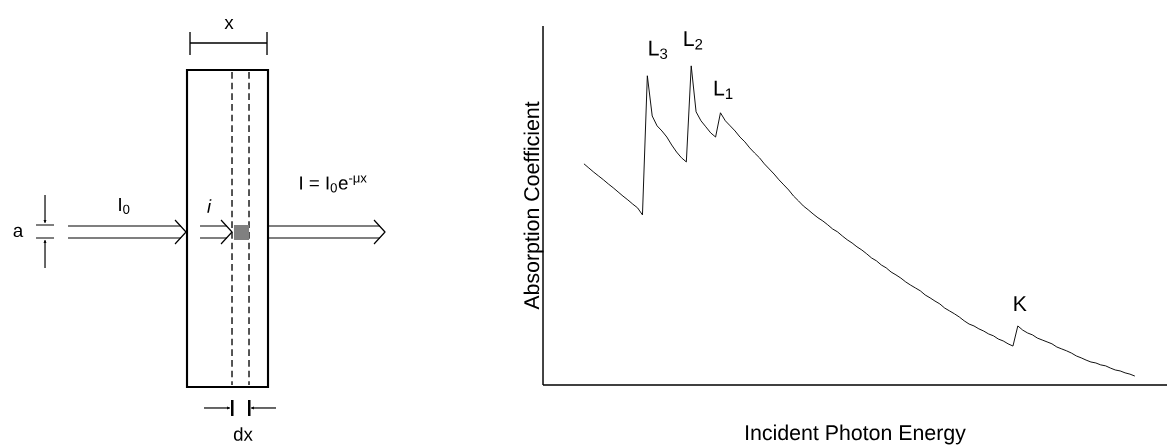 The height and width of the screenshot is (448, 1173). Describe the element at coordinates (1020, 303) in the screenshot. I see `annotation: K` at that location.